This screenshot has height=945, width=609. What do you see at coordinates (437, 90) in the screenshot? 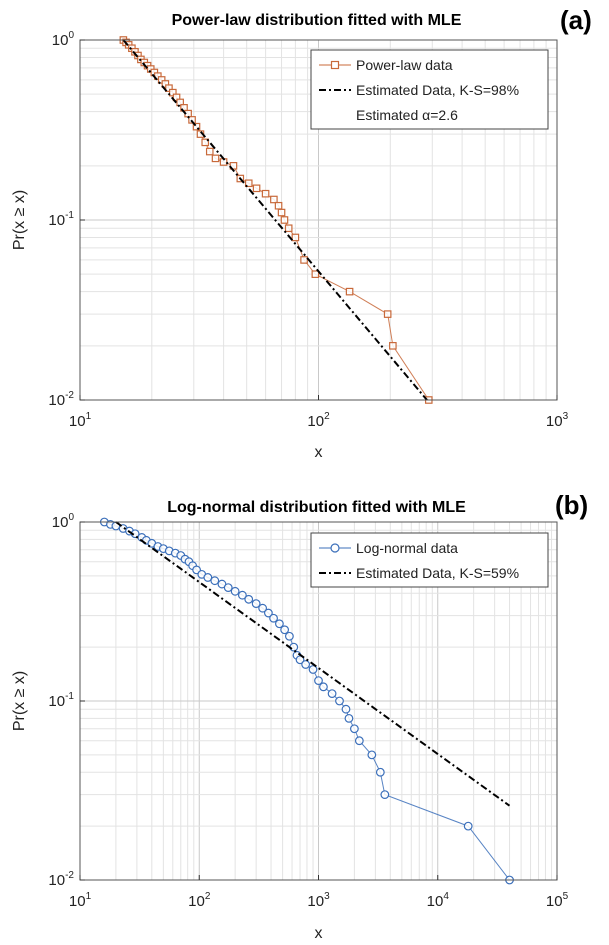
I see `legend-label: Estimated Data, K-S=98%` at bounding box center [437, 90].